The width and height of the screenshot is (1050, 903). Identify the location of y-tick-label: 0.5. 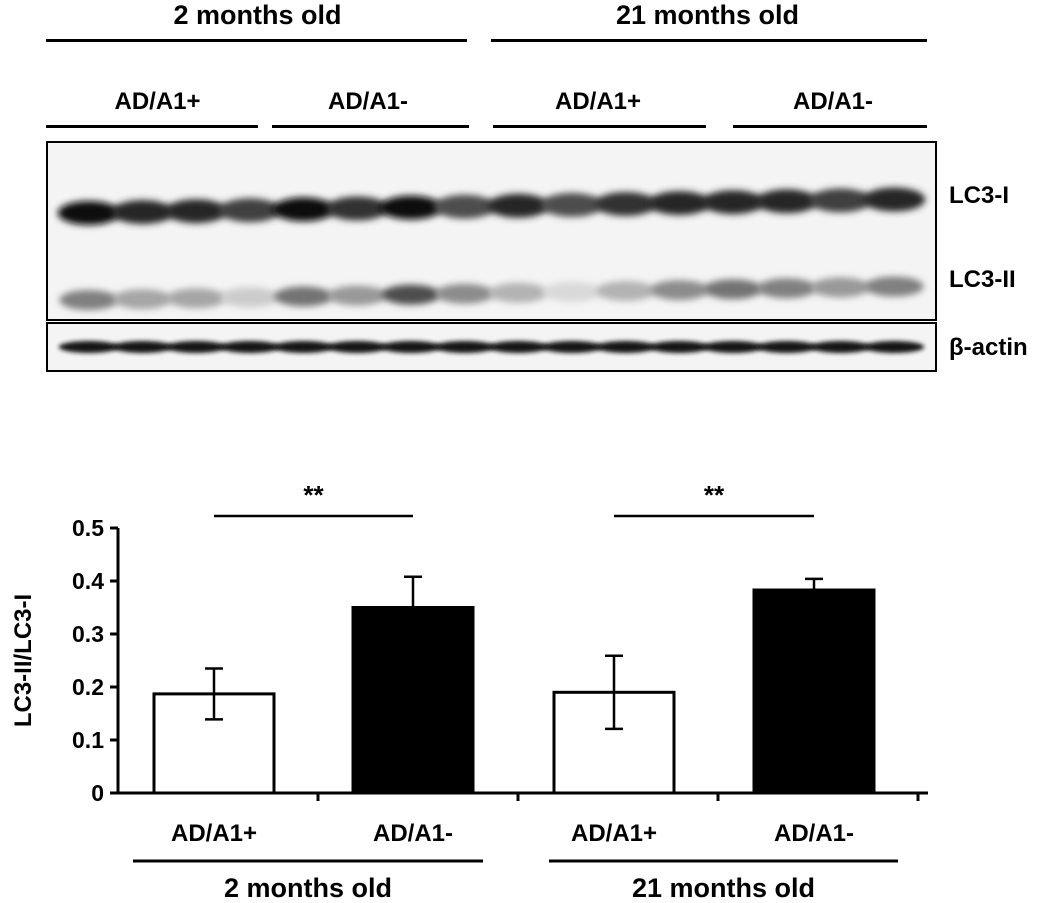
(88, 528).